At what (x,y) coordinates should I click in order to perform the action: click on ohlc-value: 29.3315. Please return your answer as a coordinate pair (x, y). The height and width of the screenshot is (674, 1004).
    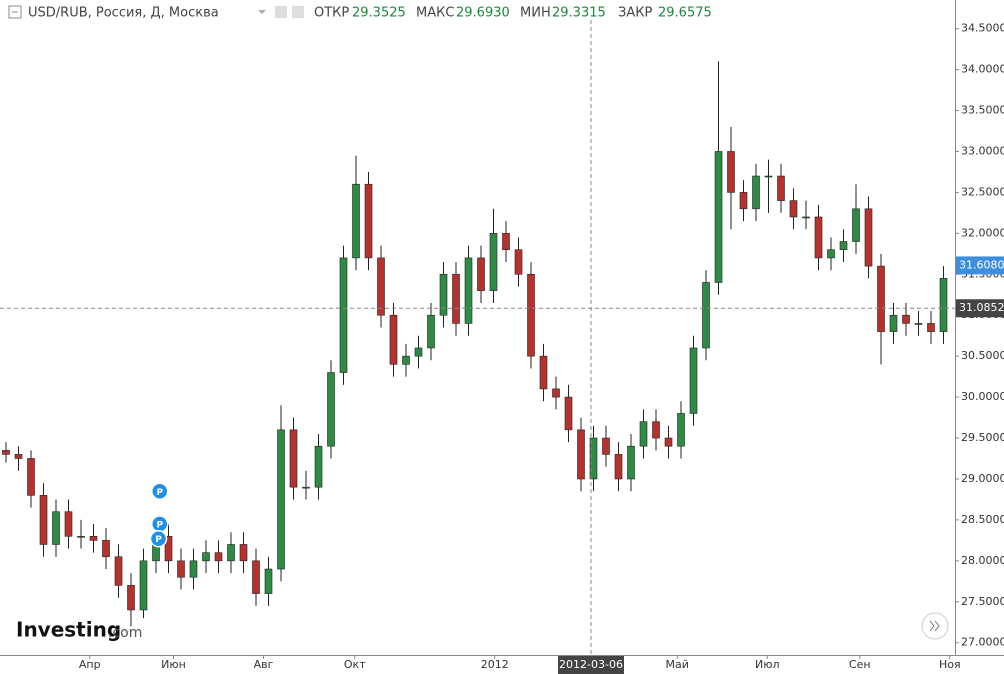
    Looking at the image, I should click on (579, 13).